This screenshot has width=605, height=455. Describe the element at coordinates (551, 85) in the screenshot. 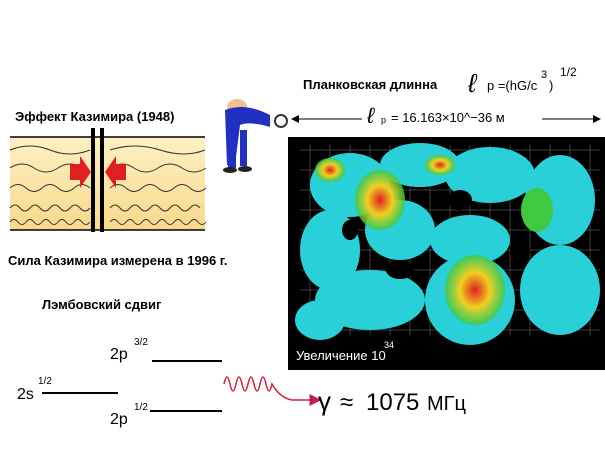

I see `planck-close: )` at that location.